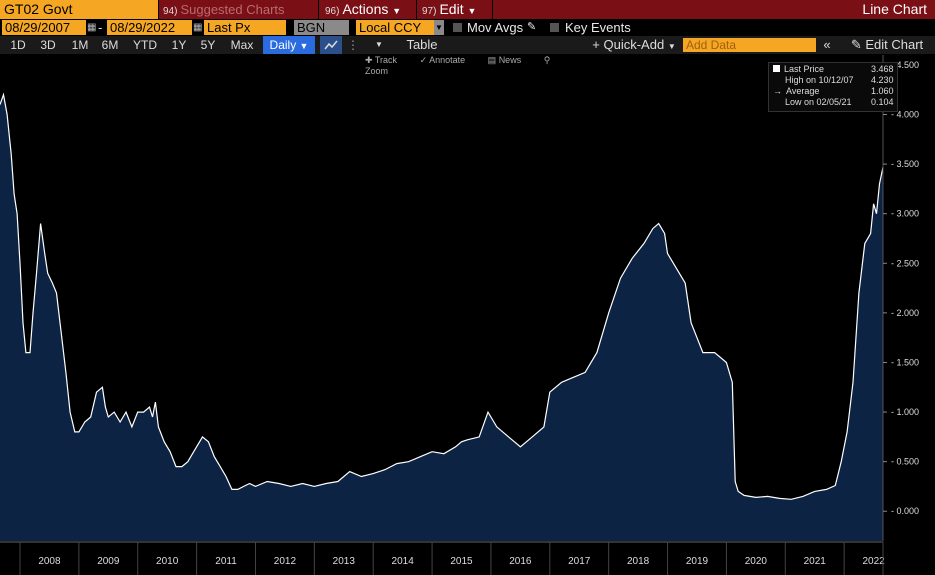  I want to click on menu-number: 96), so click(332, 11).